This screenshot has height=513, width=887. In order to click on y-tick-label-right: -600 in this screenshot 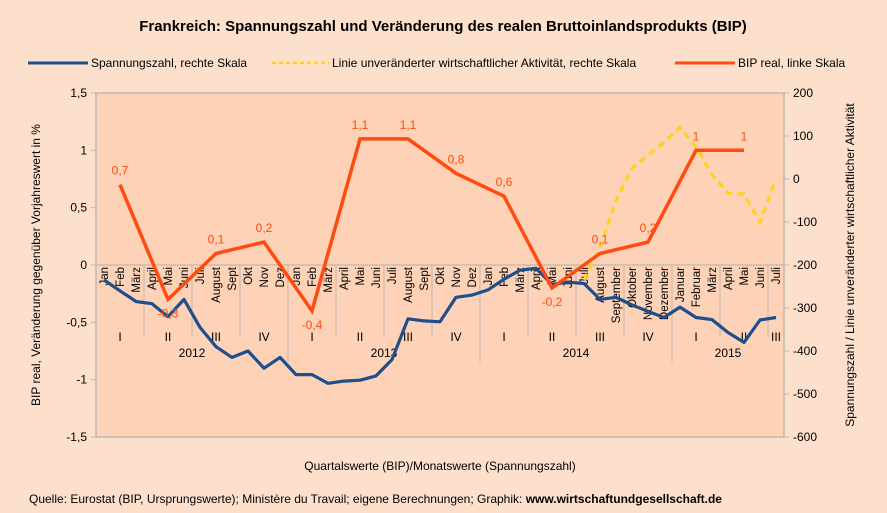, I will do `click(805, 437)`.